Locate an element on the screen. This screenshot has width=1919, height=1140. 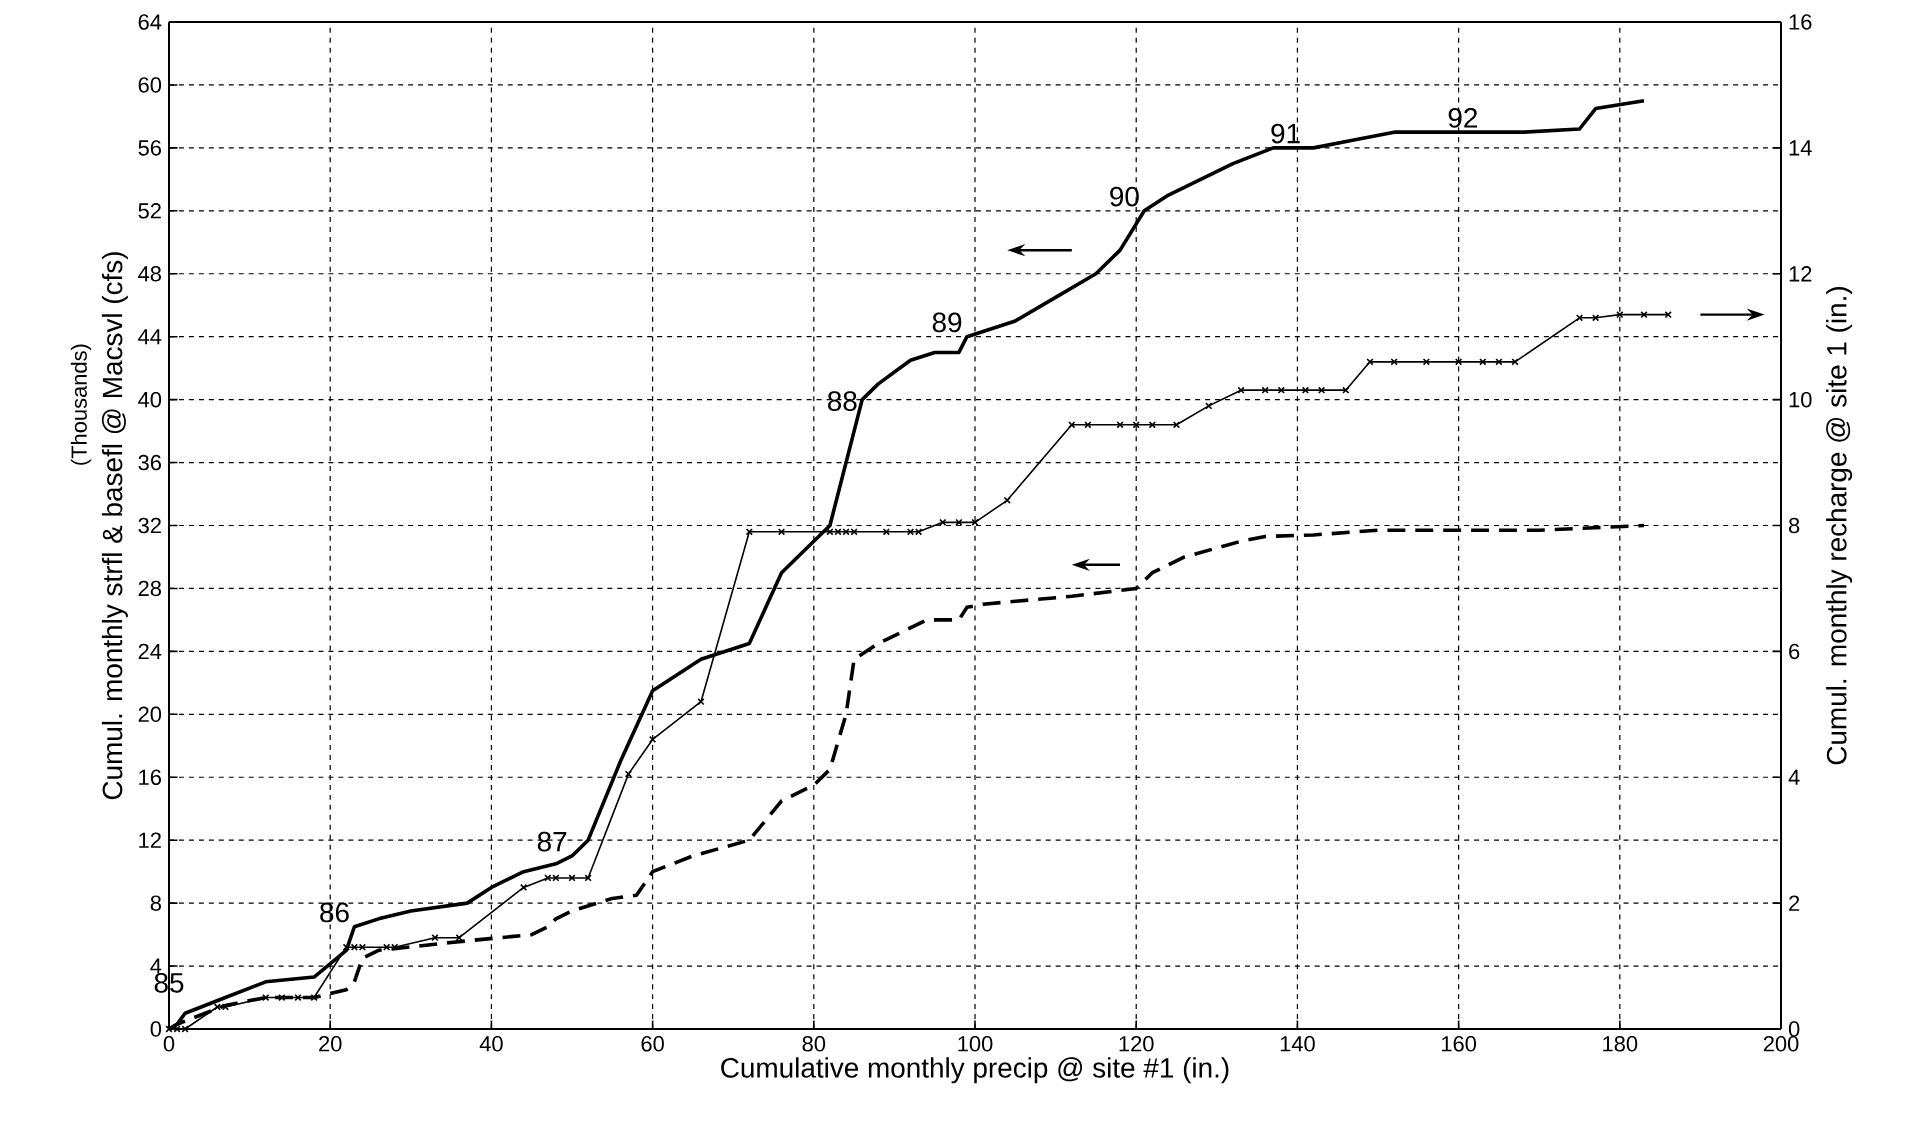
annotation: 88 is located at coordinates (842, 401).